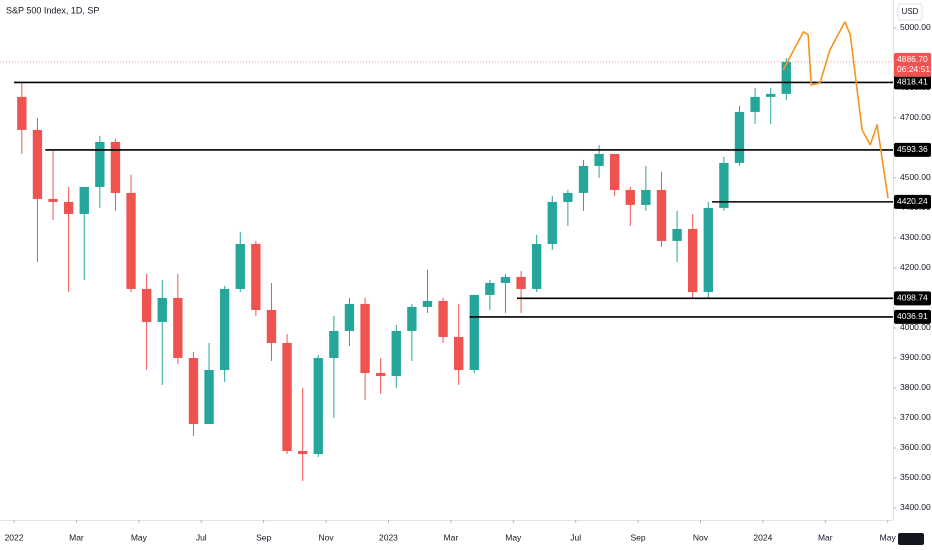  Describe the element at coordinates (915, 387) in the screenshot. I see `y-tick-label: 3800.00` at that location.